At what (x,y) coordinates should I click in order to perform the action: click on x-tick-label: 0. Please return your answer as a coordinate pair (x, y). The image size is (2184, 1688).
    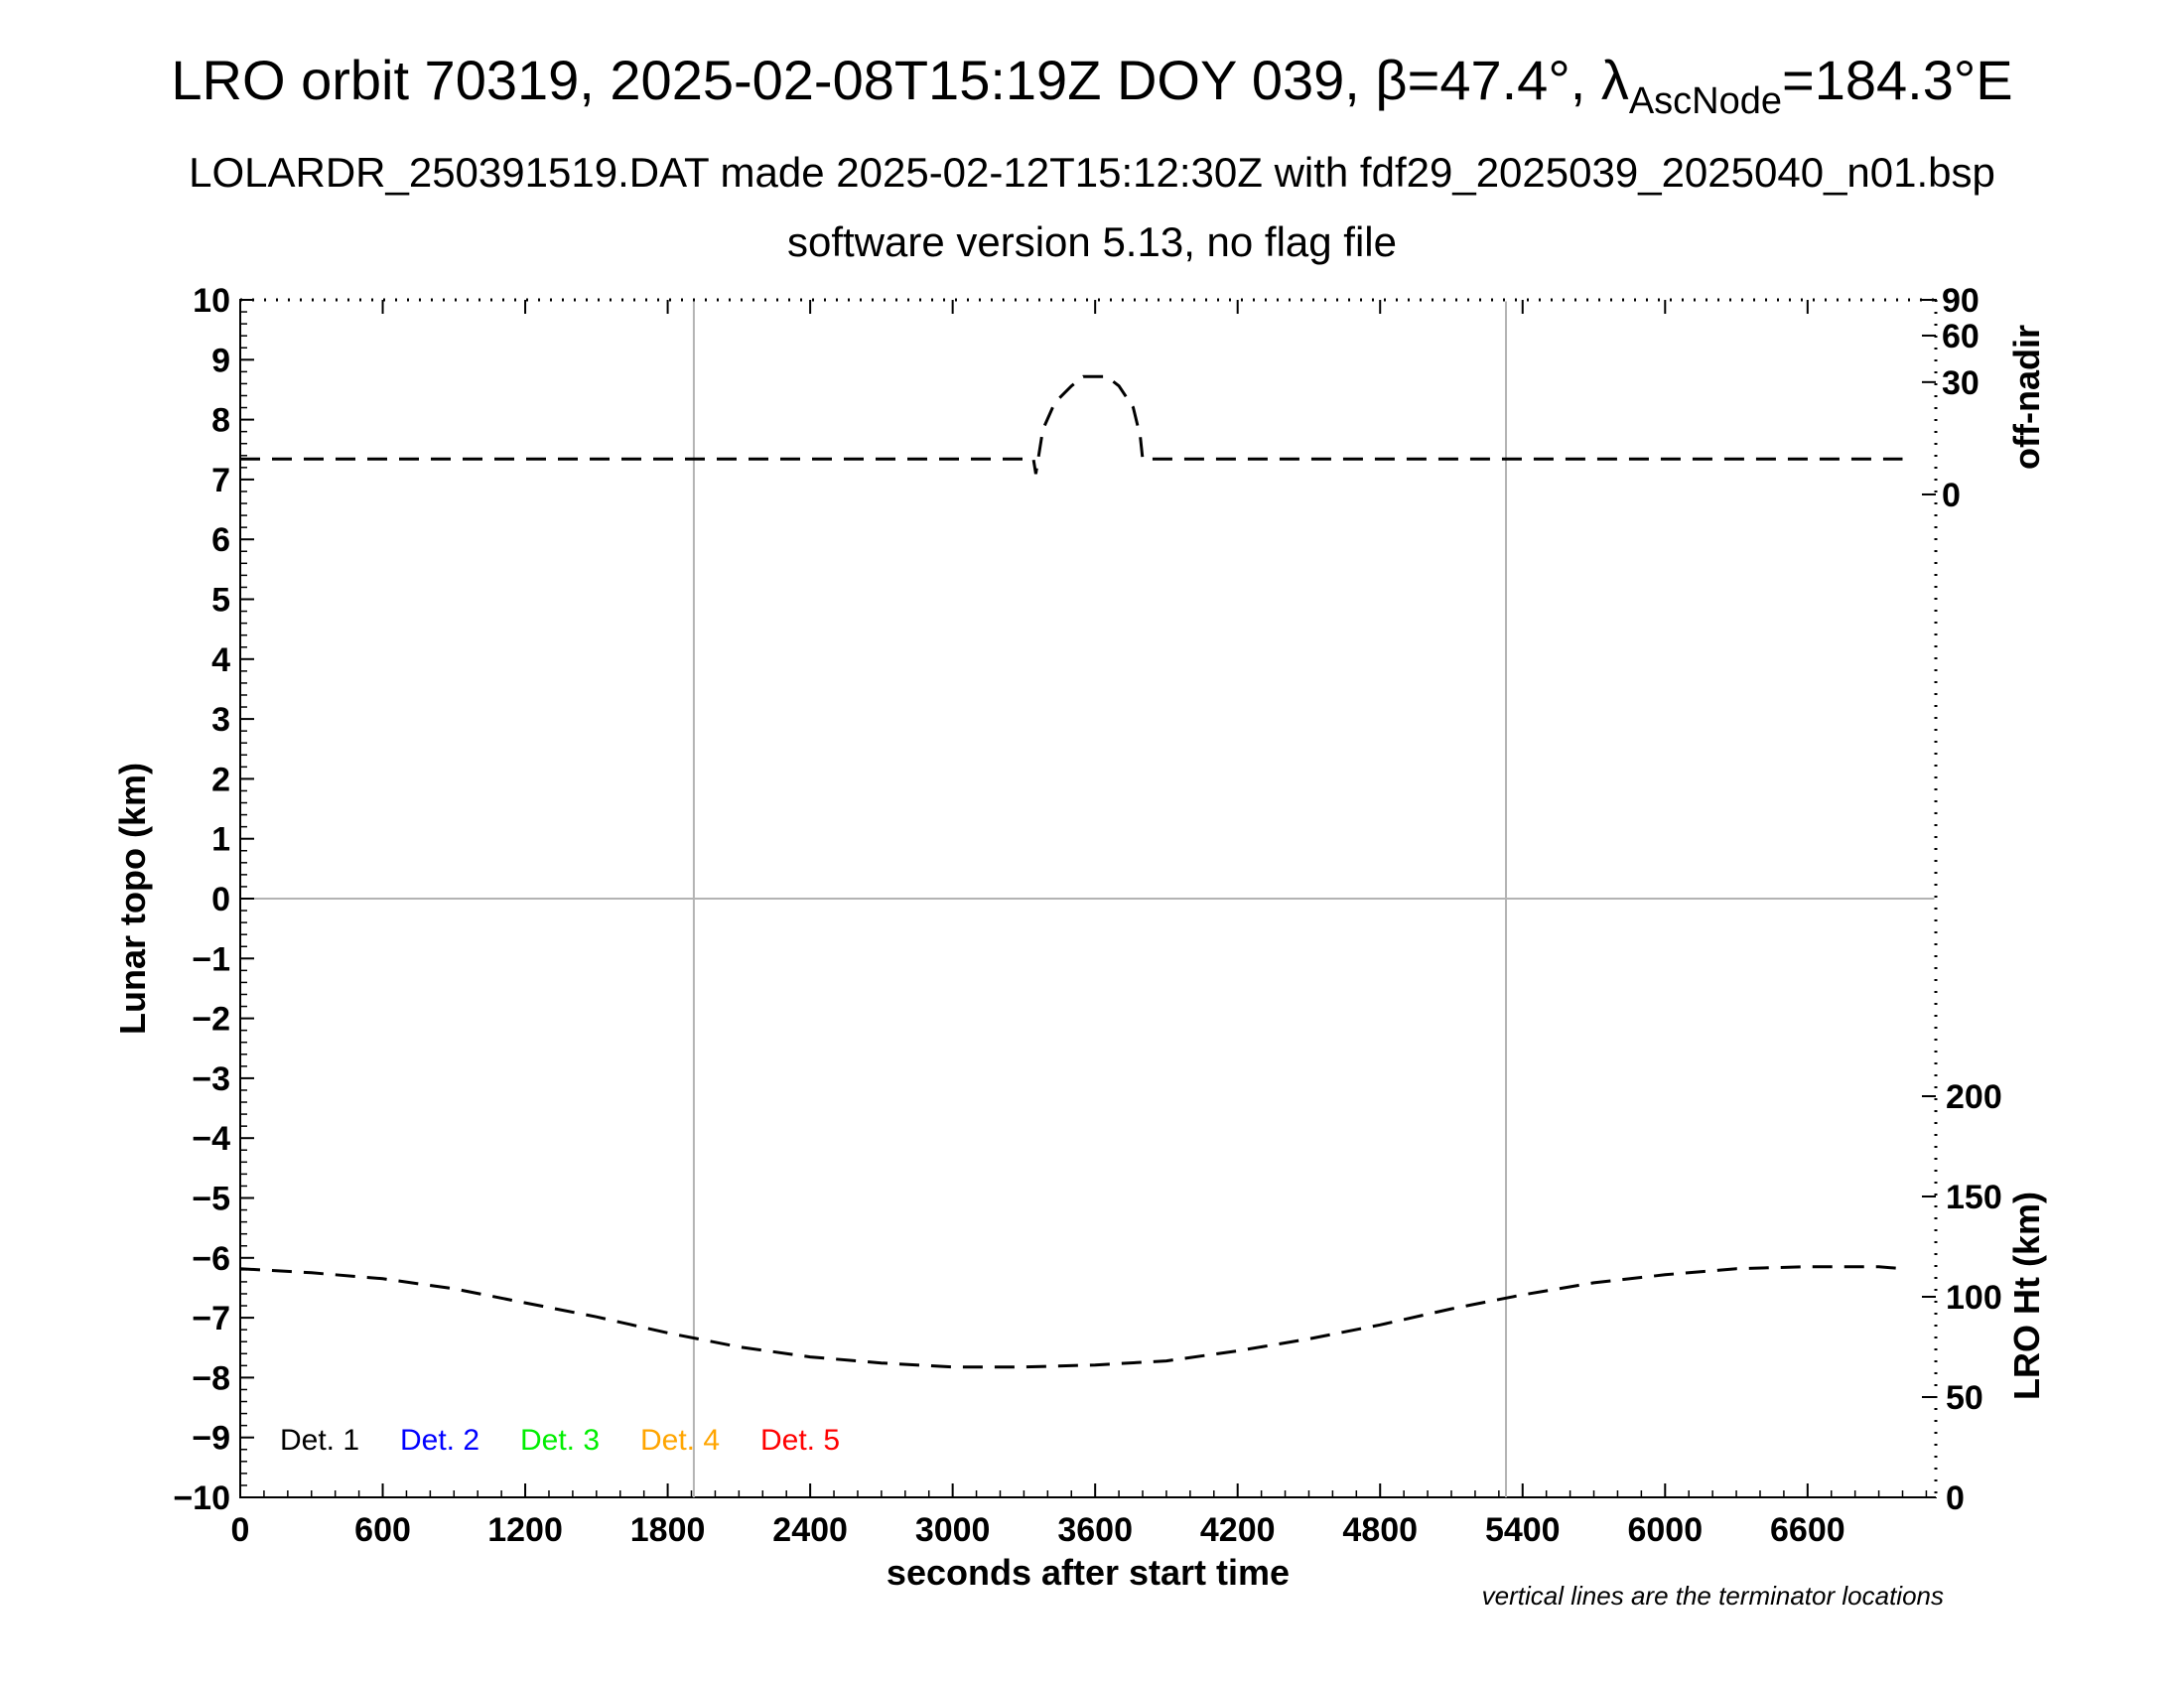
    Looking at the image, I should click on (240, 1530).